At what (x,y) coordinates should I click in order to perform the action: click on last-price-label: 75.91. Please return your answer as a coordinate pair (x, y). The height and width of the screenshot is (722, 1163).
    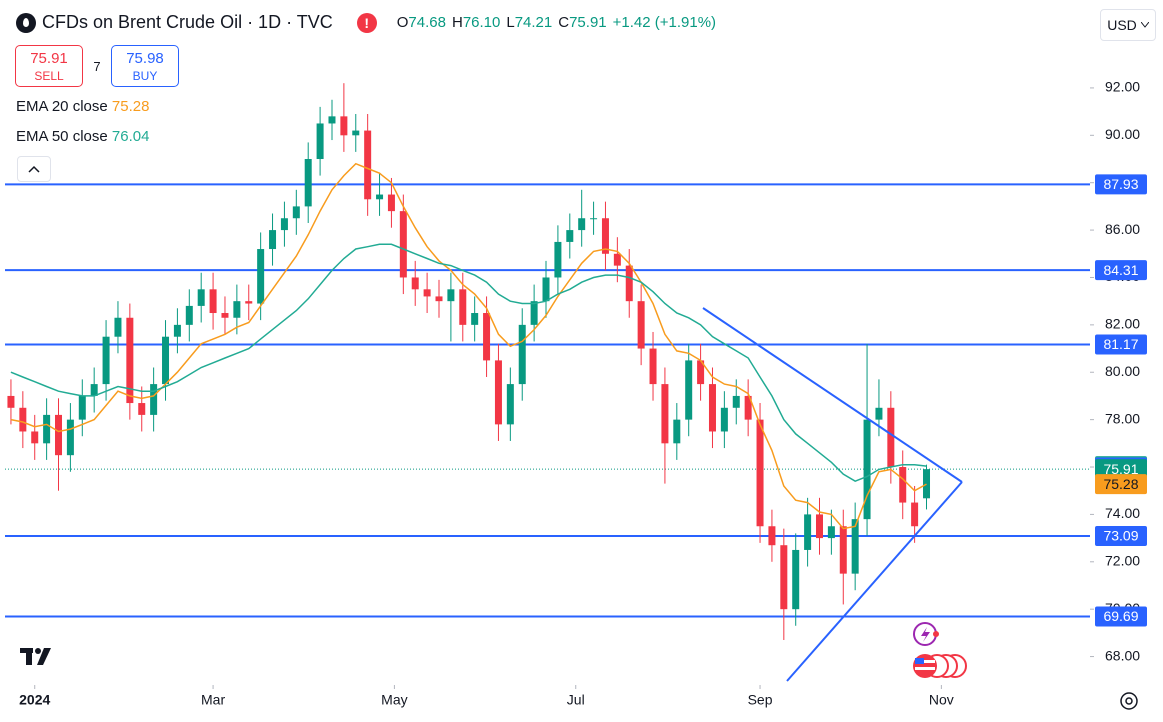
    Looking at the image, I should click on (1120, 469).